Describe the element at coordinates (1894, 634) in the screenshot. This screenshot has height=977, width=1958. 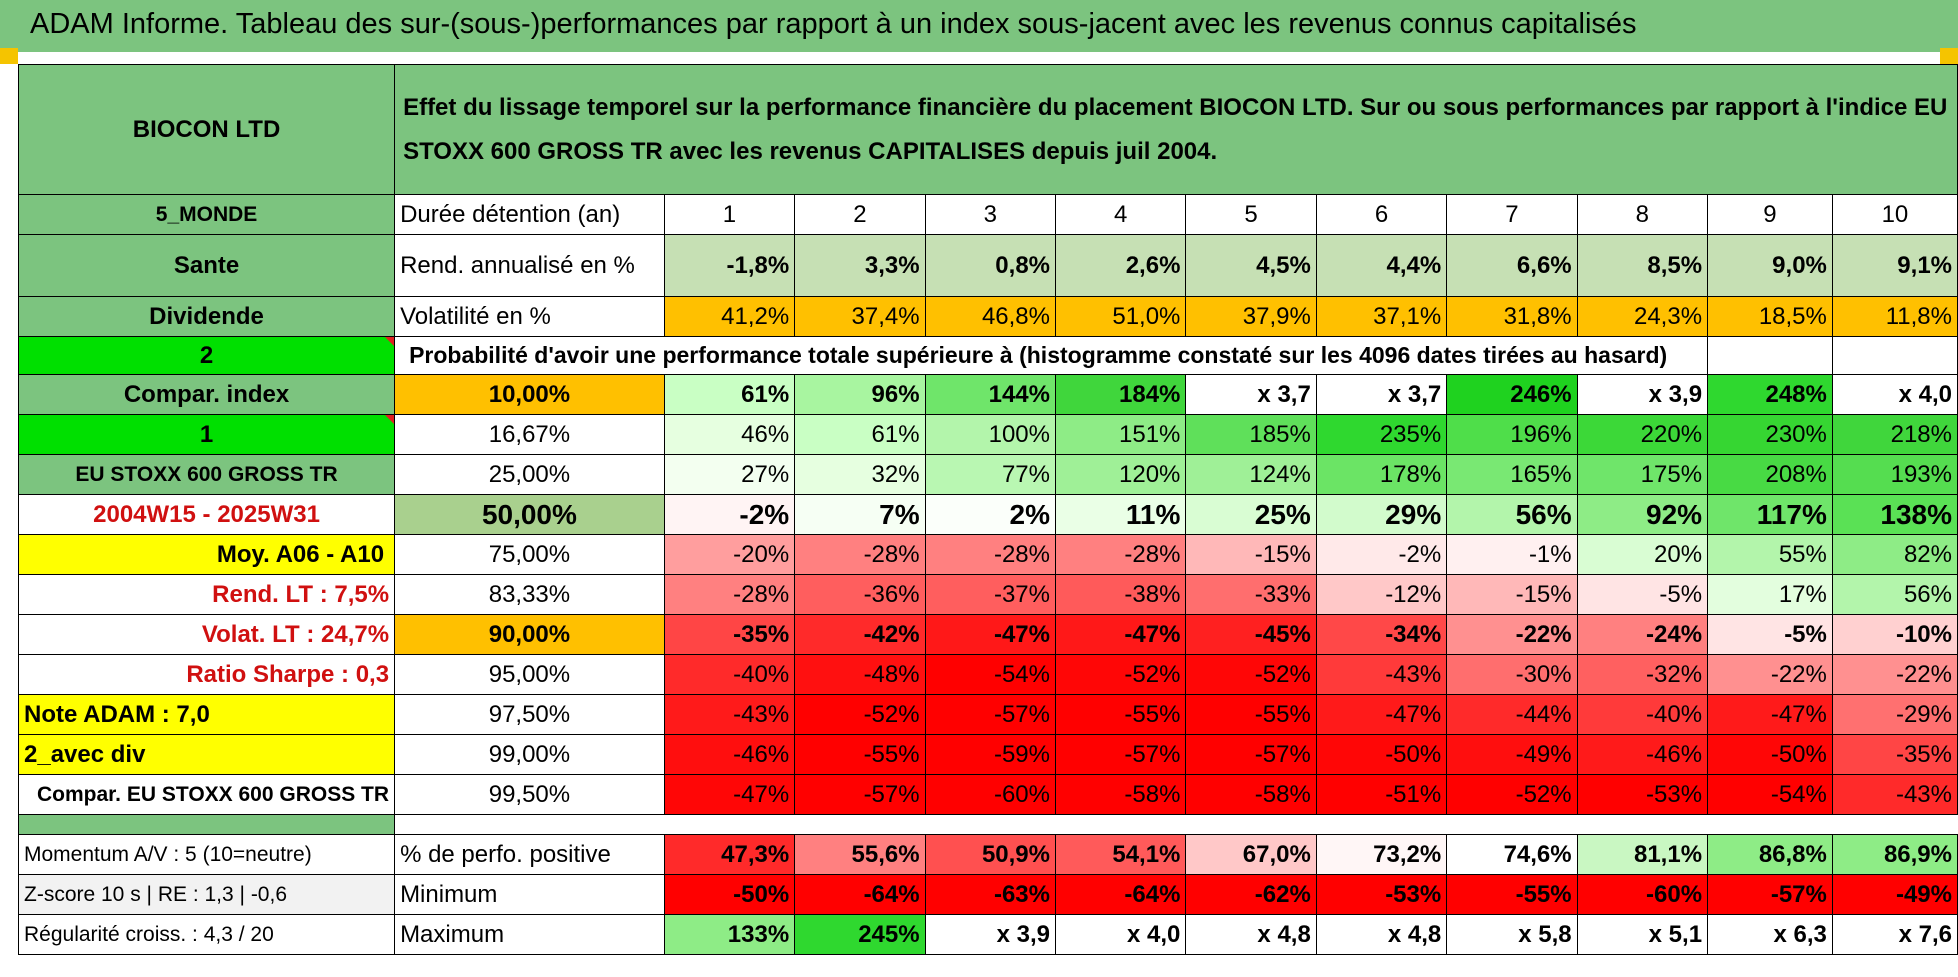
I see `quantile-value: -10%` at that location.